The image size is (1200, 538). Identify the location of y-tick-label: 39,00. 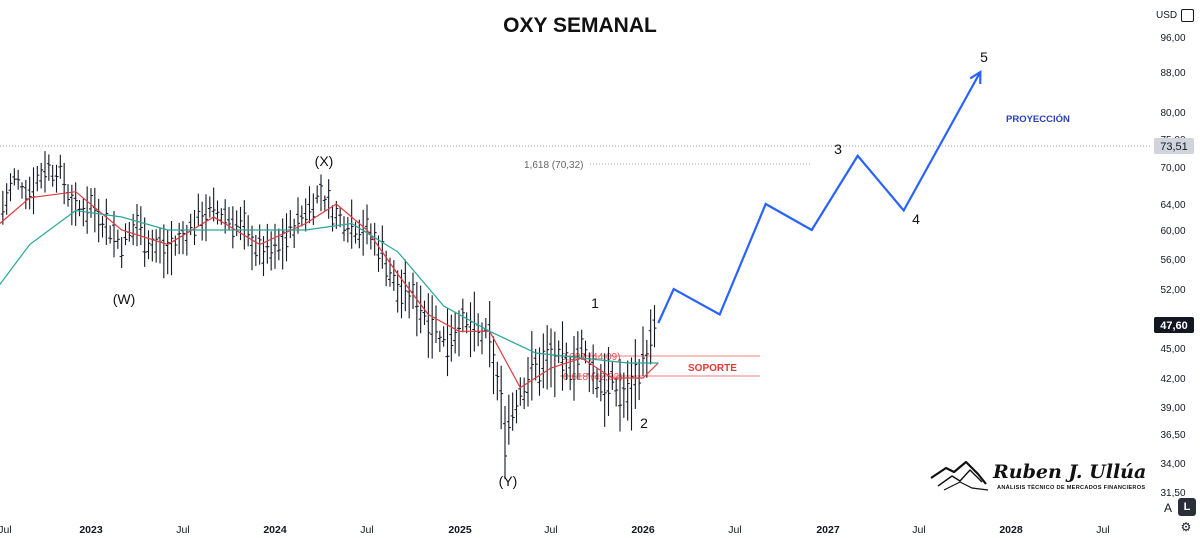
(1172, 408).